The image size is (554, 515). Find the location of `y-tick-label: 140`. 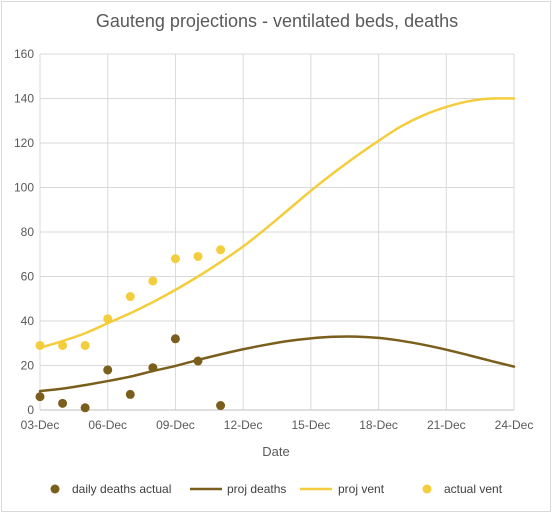

y-tick-label: 140 is located at coordinates (24, 99).